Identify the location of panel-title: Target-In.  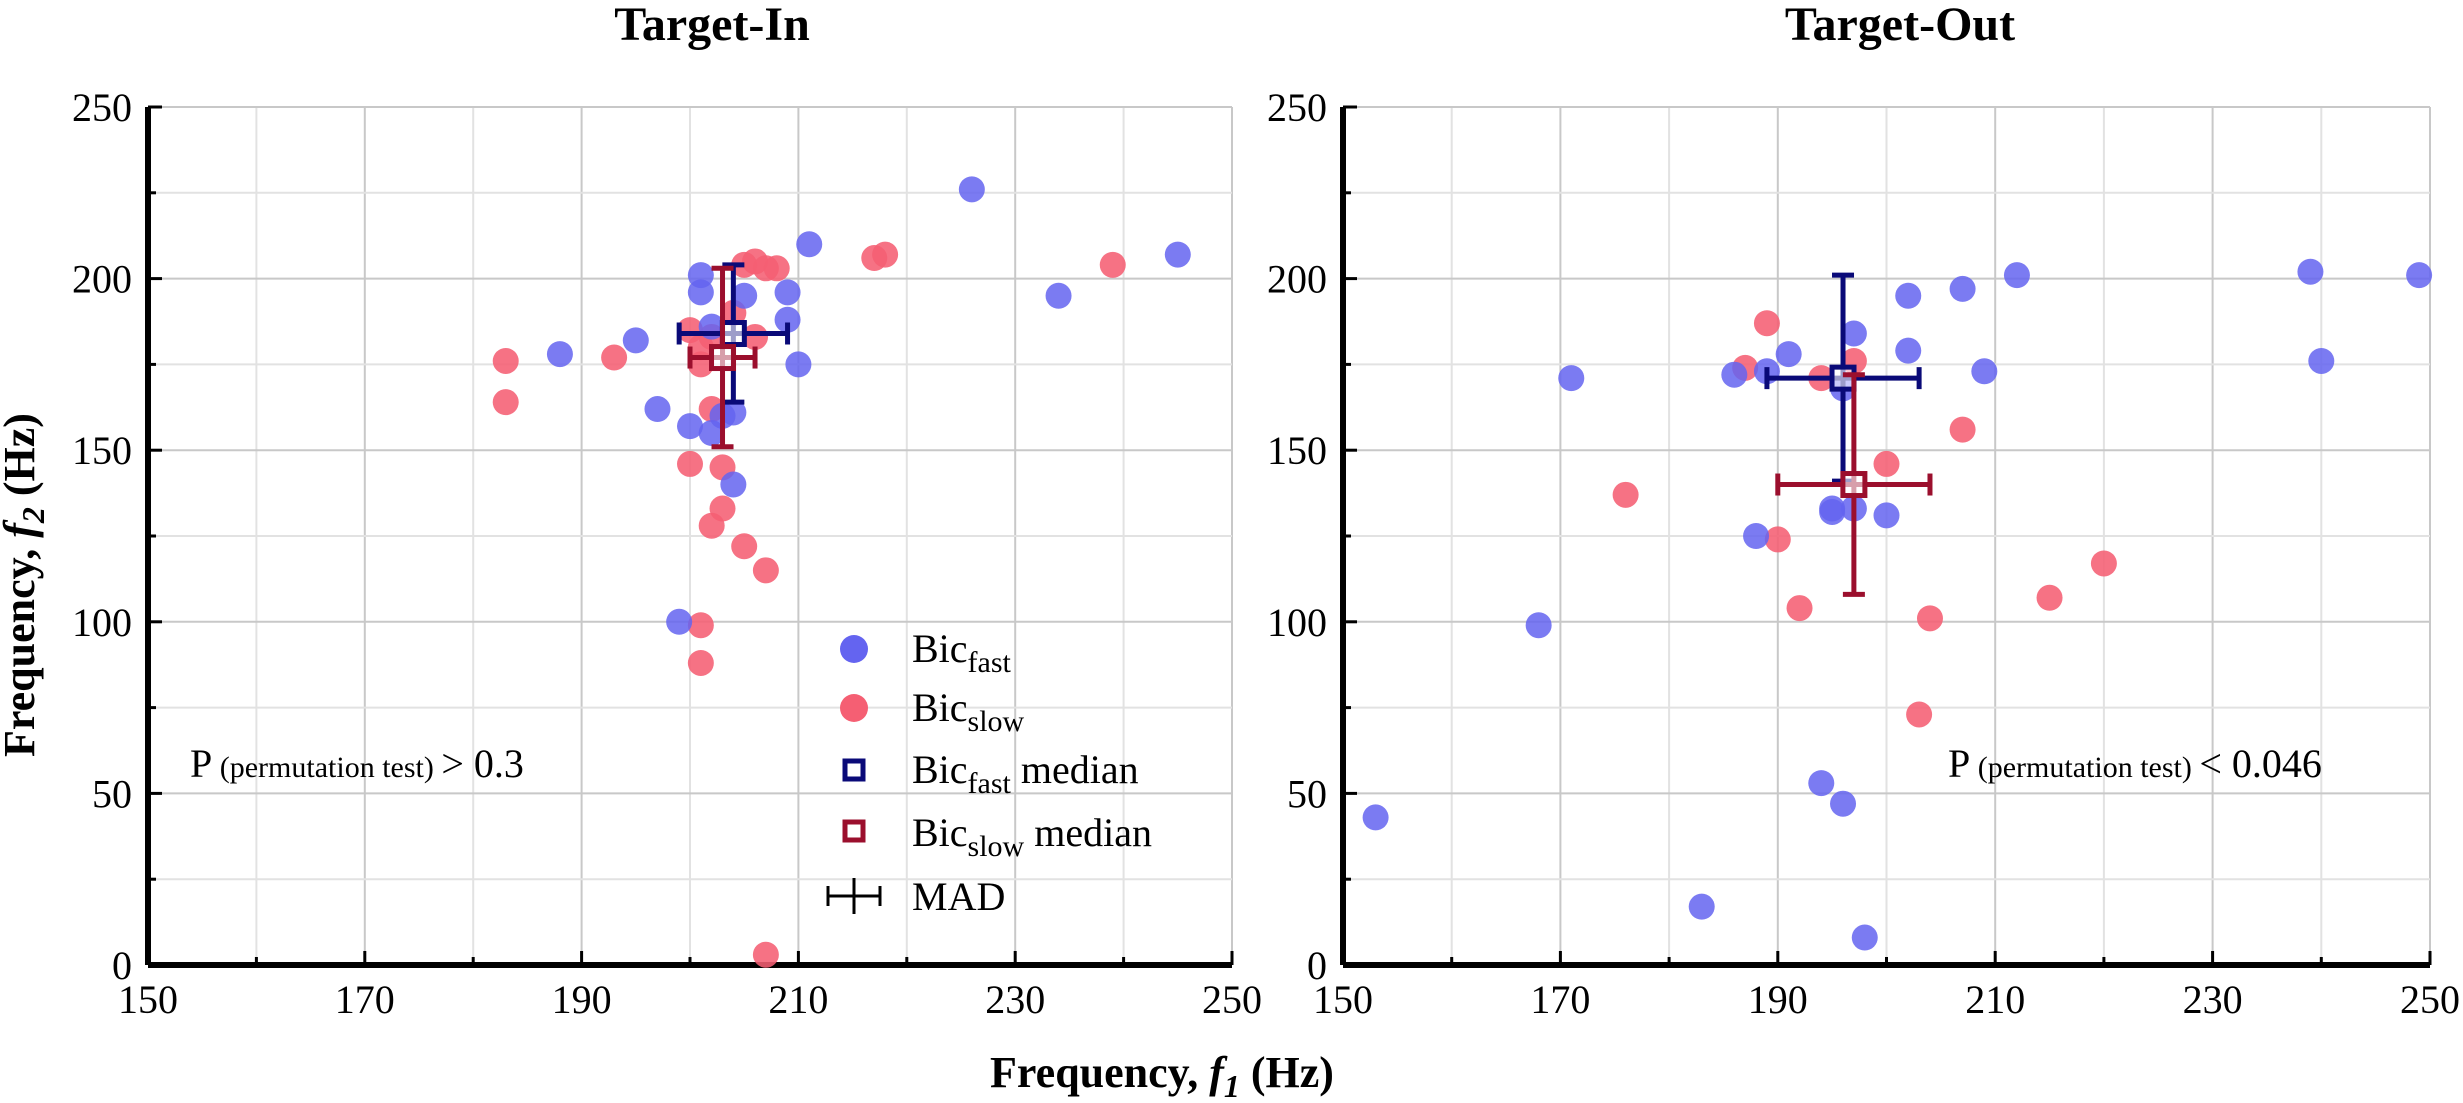
(712, 25).